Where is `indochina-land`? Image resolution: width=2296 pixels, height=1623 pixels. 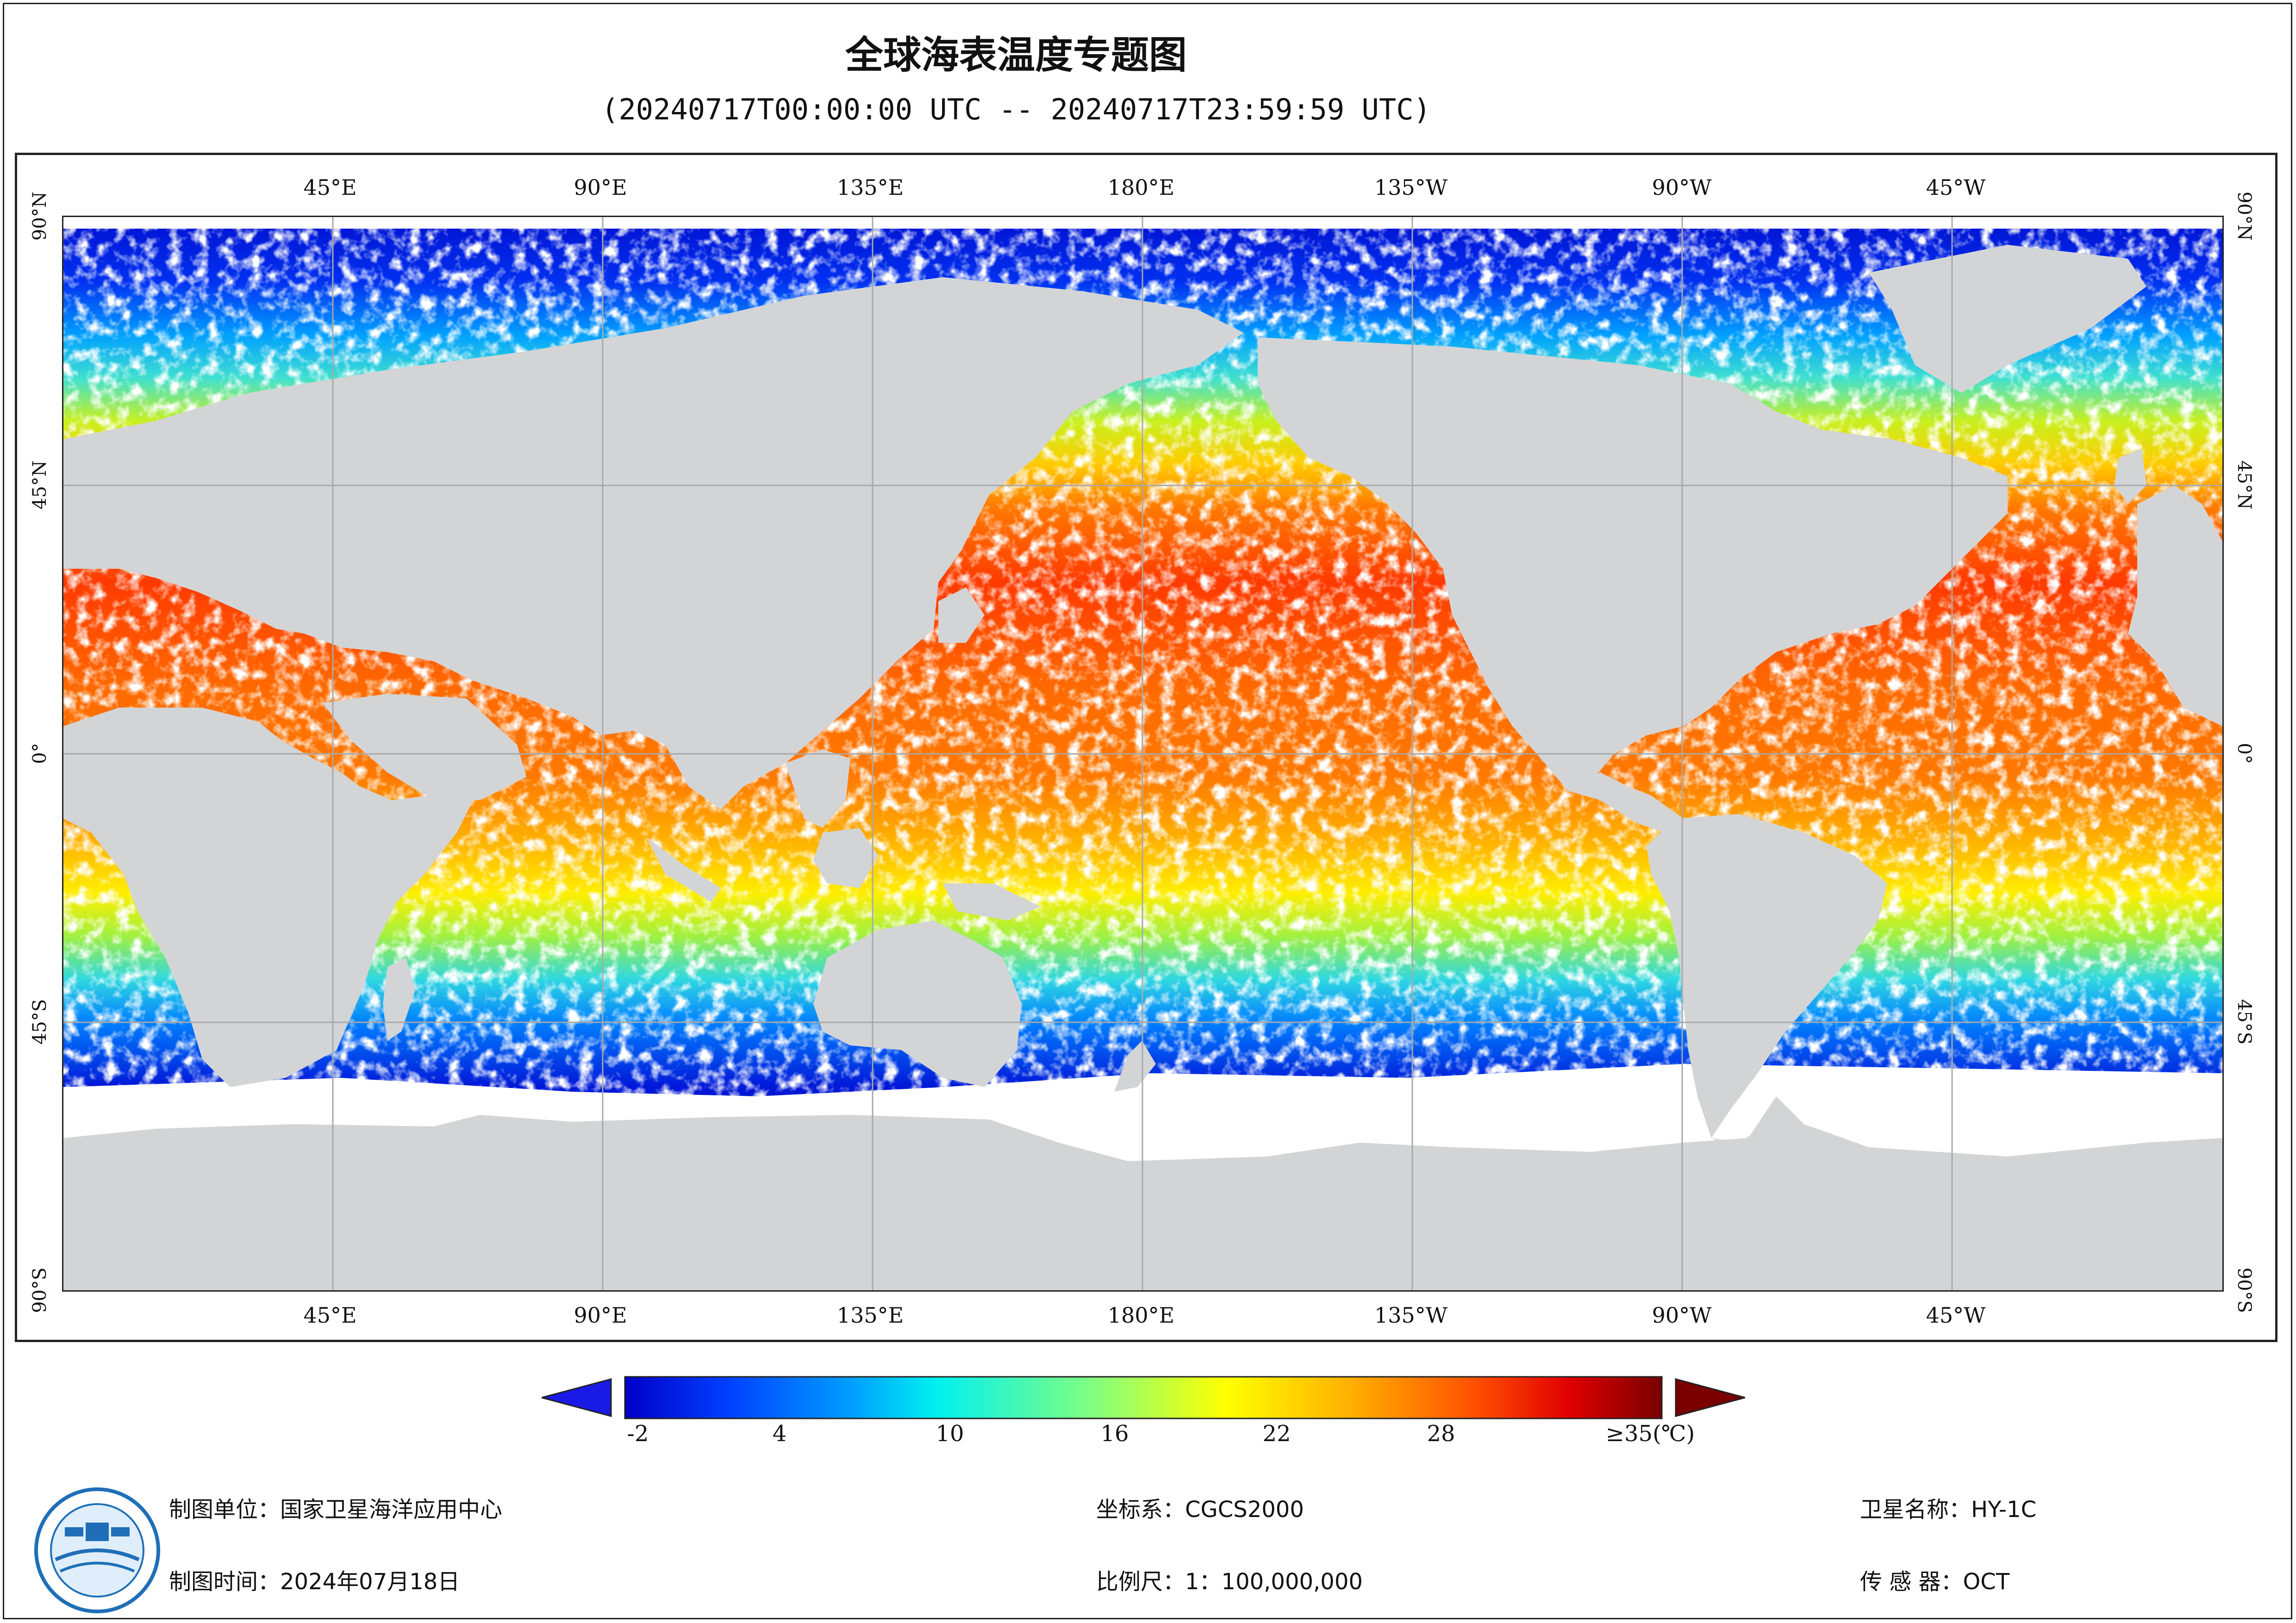 indochina-land is located at coordinates (818, 788).